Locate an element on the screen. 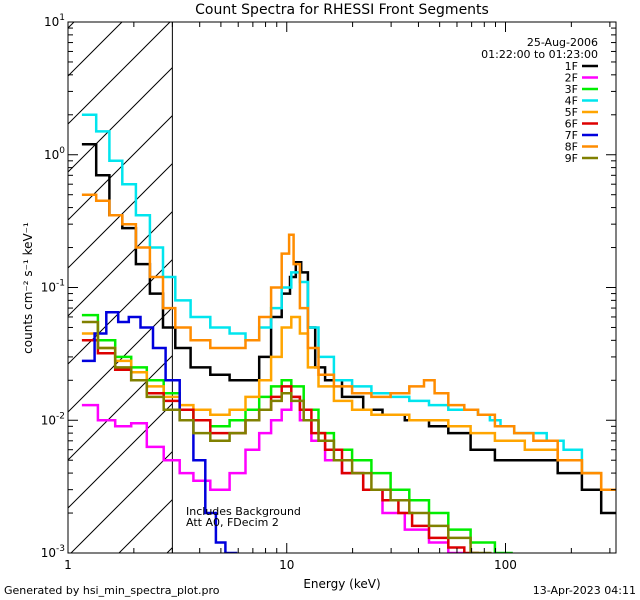 The image size is (640, 600). y-tick-label: 10⁻² is located at coordinates (53, 419).